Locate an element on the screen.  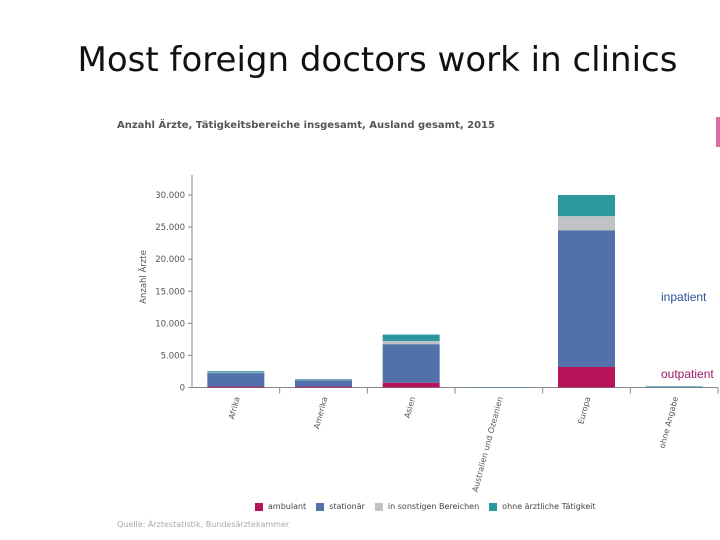
x-category-label: ohne Angabe is located at coordinates (669, 423).